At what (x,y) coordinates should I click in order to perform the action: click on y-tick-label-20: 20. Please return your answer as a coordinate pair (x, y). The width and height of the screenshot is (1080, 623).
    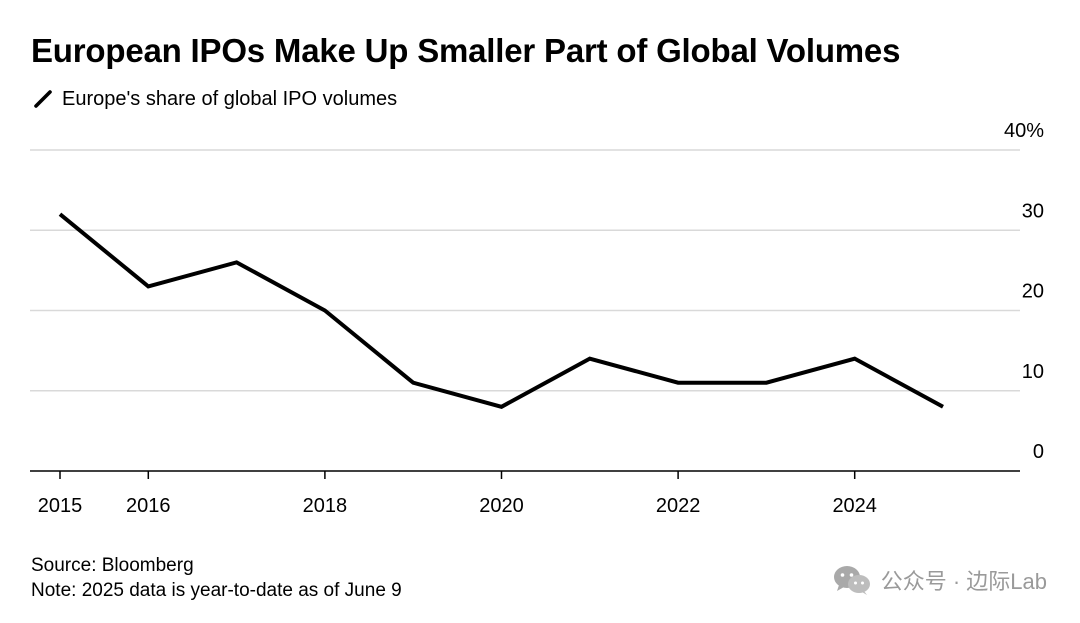
    Looking at the image, I should click on (1033, 292).